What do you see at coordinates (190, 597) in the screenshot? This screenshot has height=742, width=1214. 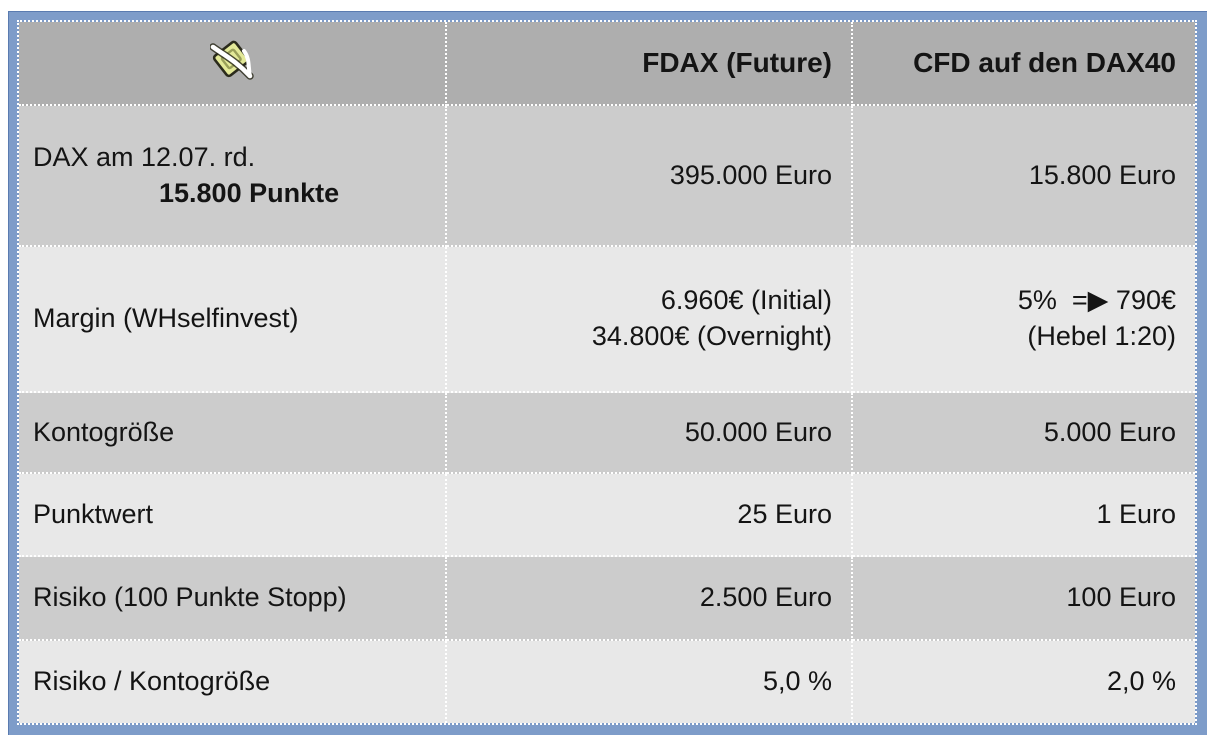 I see `risiko-label: Risiko (100 Punkte Stopp)` at bounding box center [190, 597].